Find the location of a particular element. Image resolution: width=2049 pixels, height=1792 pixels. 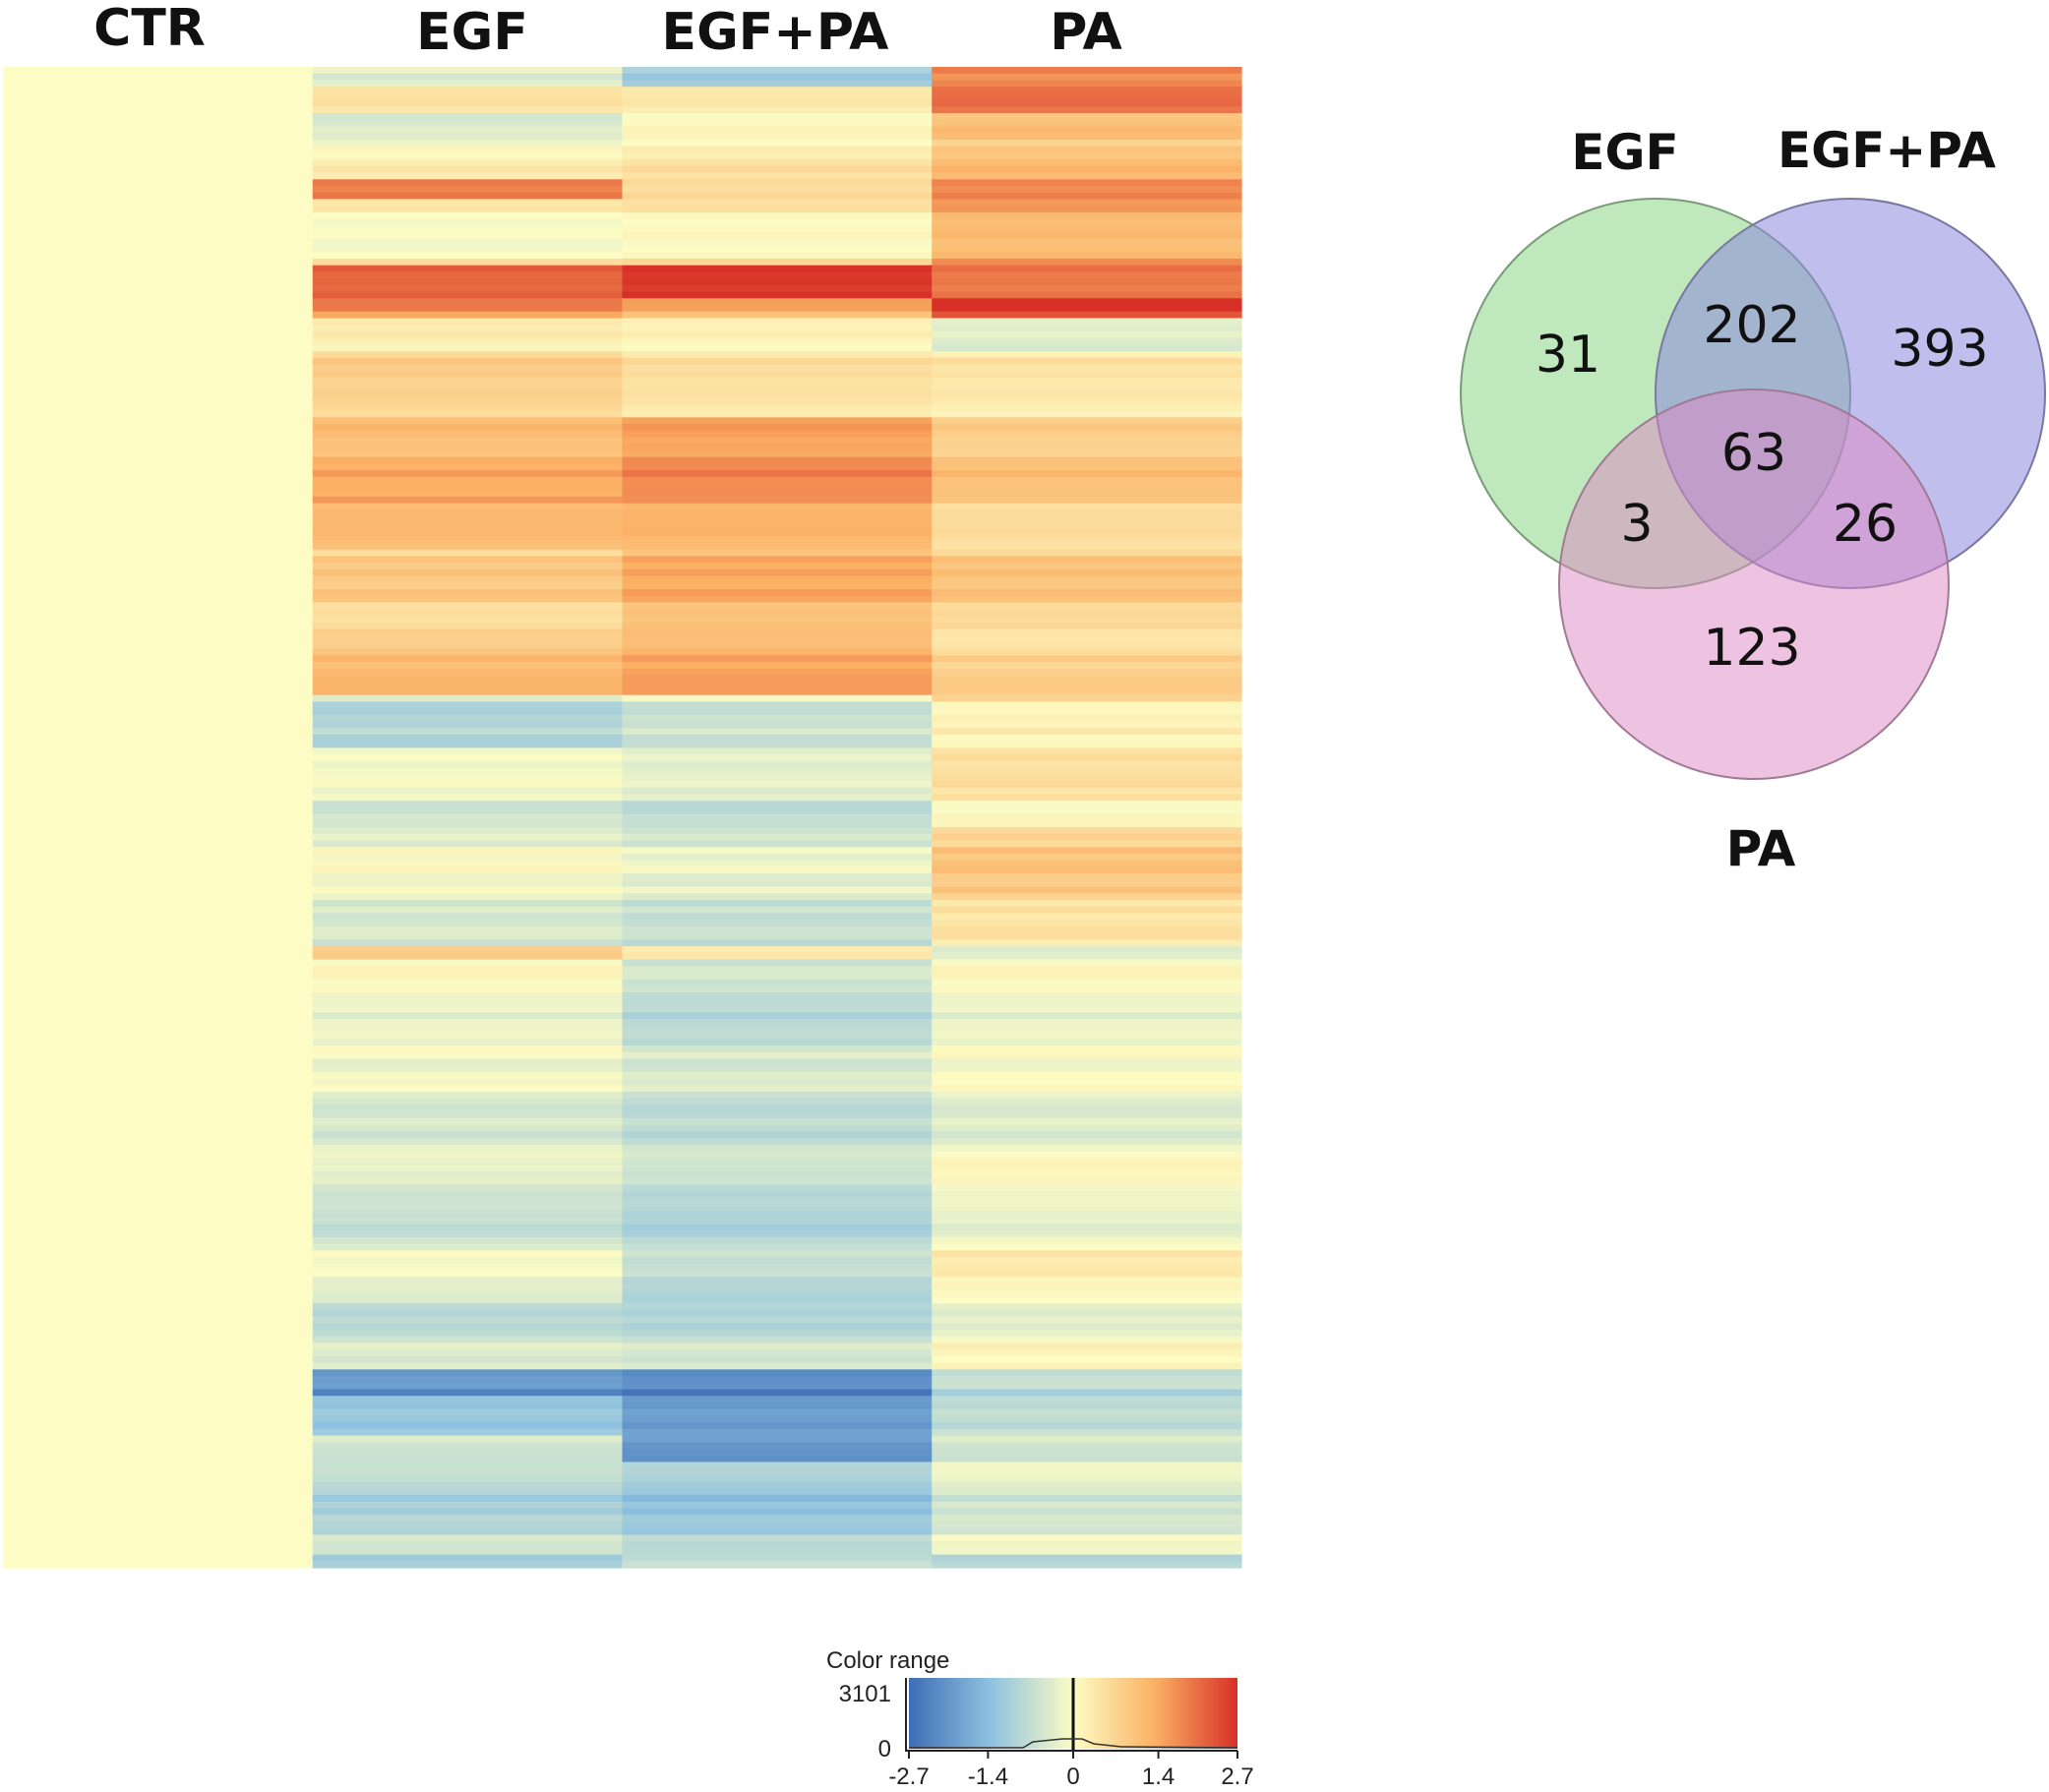

venn-circle-pa is located at coordinates (1754, 584).